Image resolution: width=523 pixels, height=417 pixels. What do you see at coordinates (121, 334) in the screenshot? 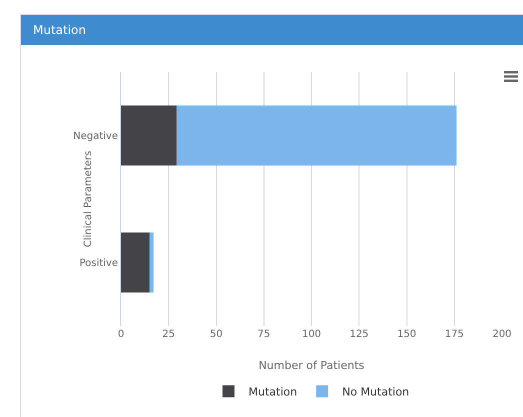
I see `x-tick-label: 0` at bounding box center [121, 334].